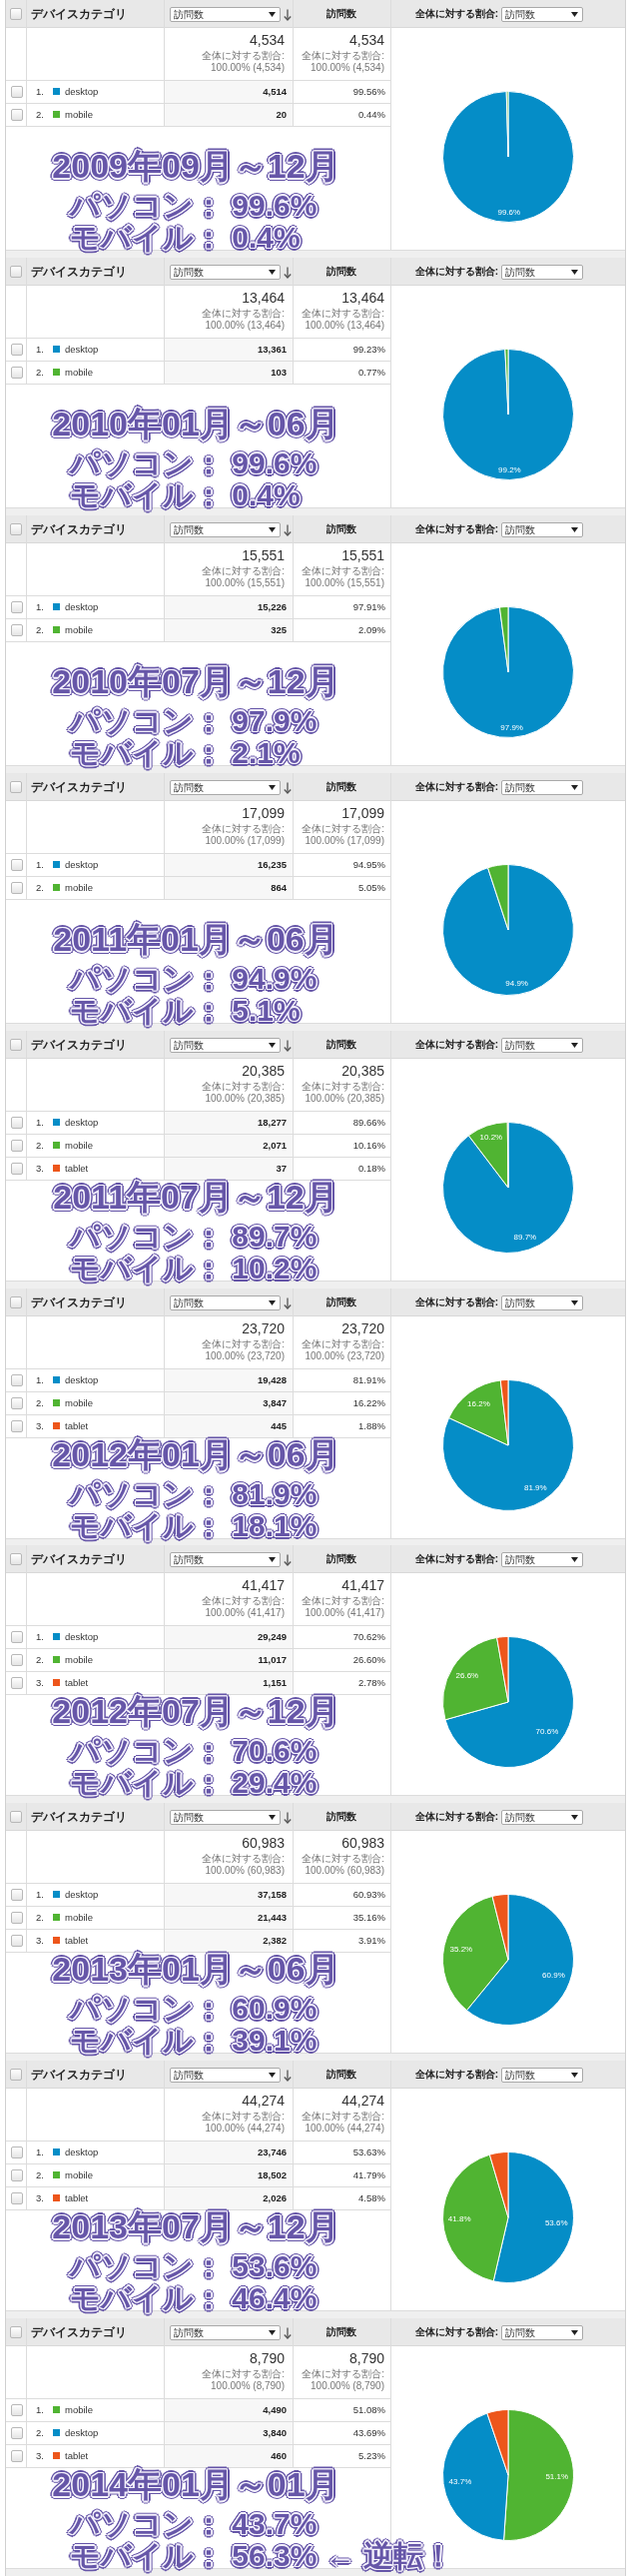 This screenshot has height=2576, width=639. I want to click on text: 37,158, so click(272, 1895).